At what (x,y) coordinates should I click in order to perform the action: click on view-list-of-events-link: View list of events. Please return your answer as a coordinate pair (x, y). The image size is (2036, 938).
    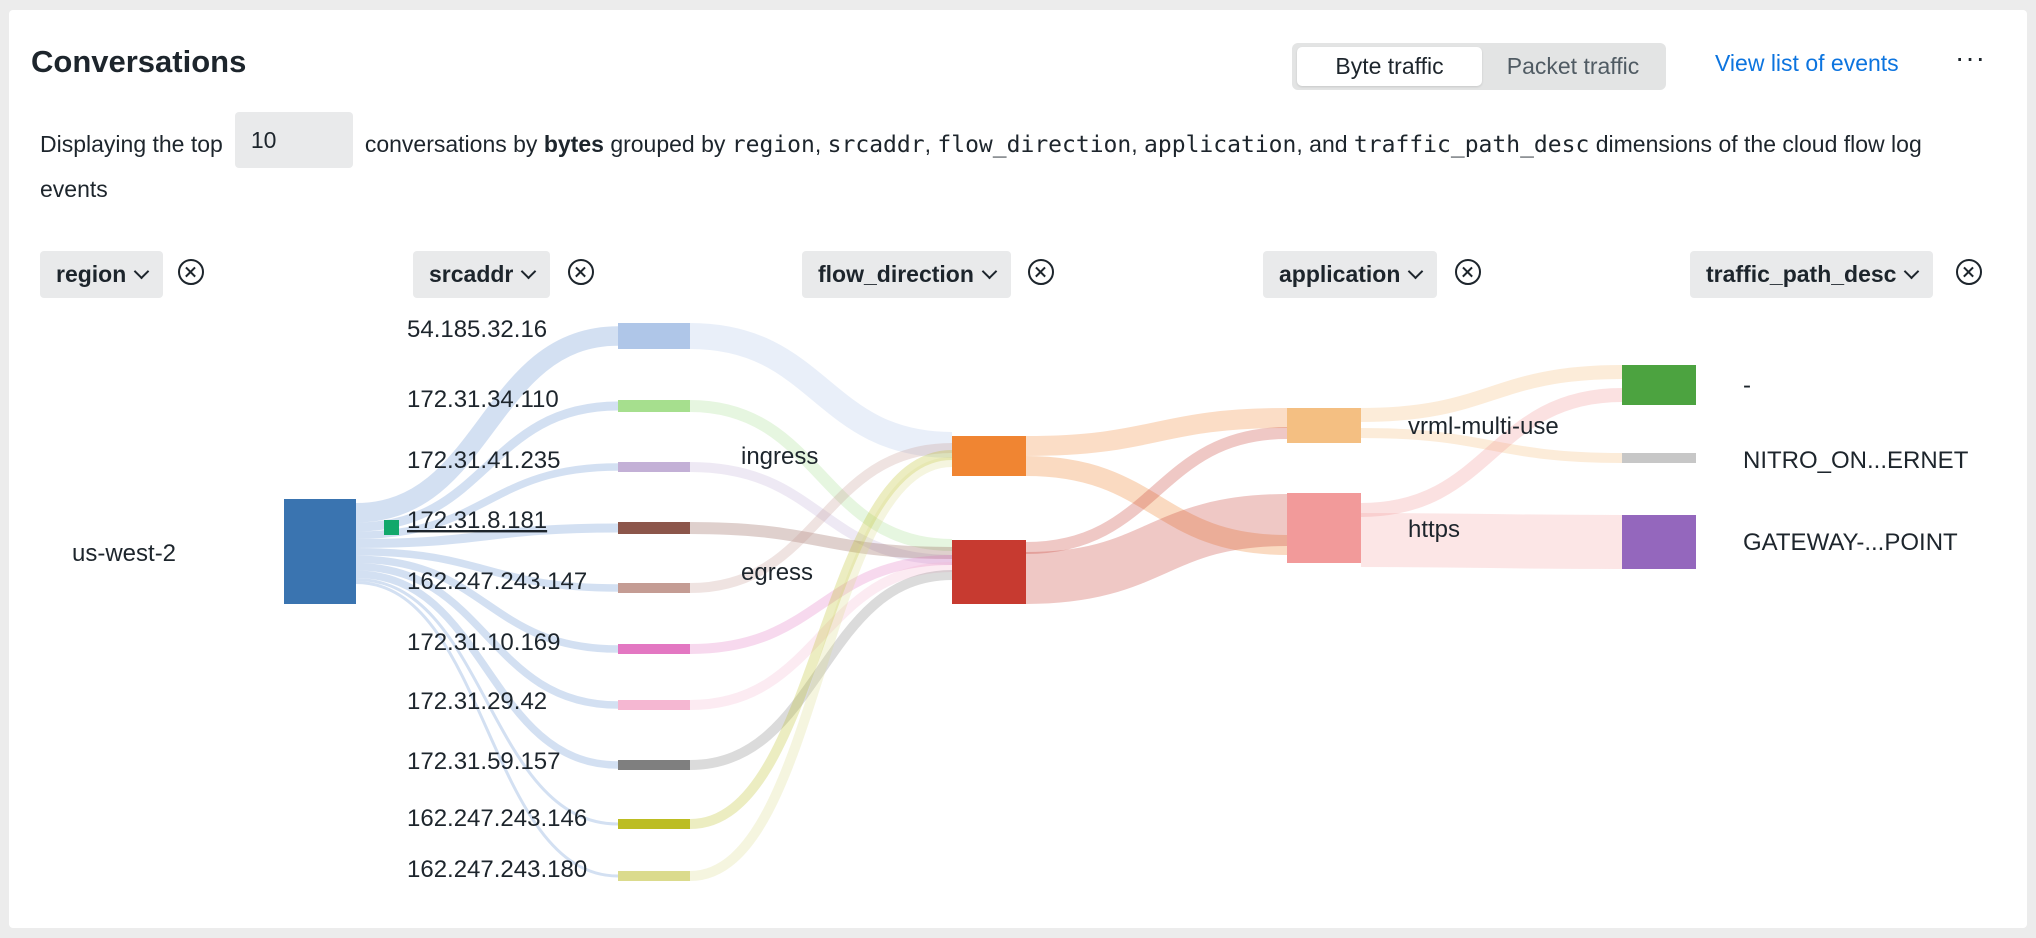
    Looking at the image, I should click on (1807, 63).